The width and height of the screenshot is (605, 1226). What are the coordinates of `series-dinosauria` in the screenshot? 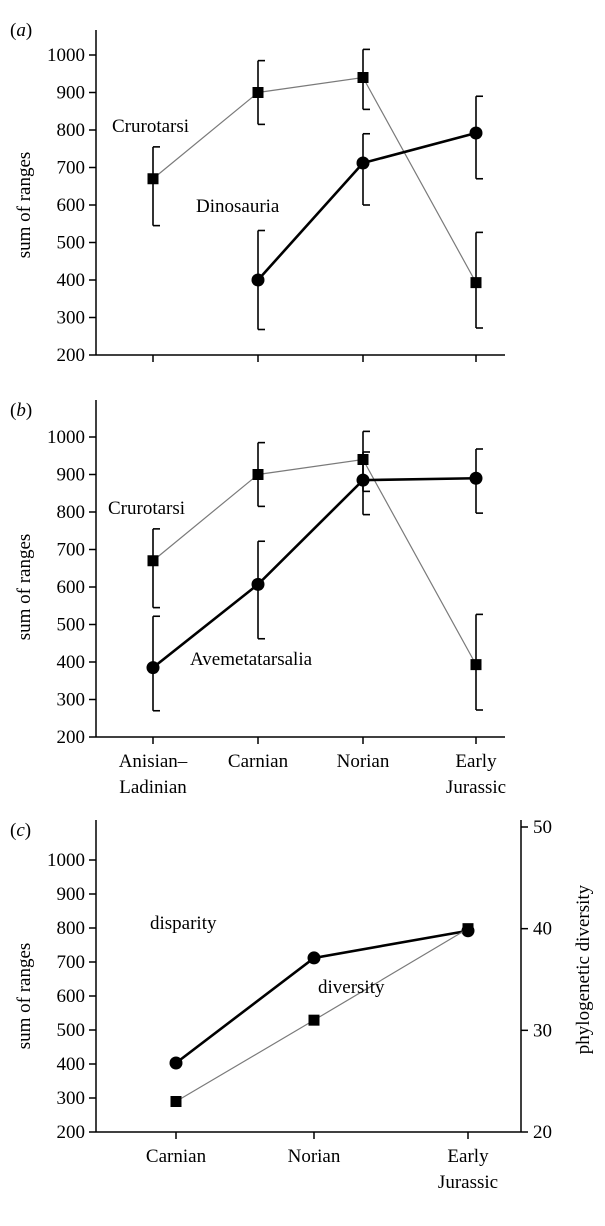 It's located at (367, 213).